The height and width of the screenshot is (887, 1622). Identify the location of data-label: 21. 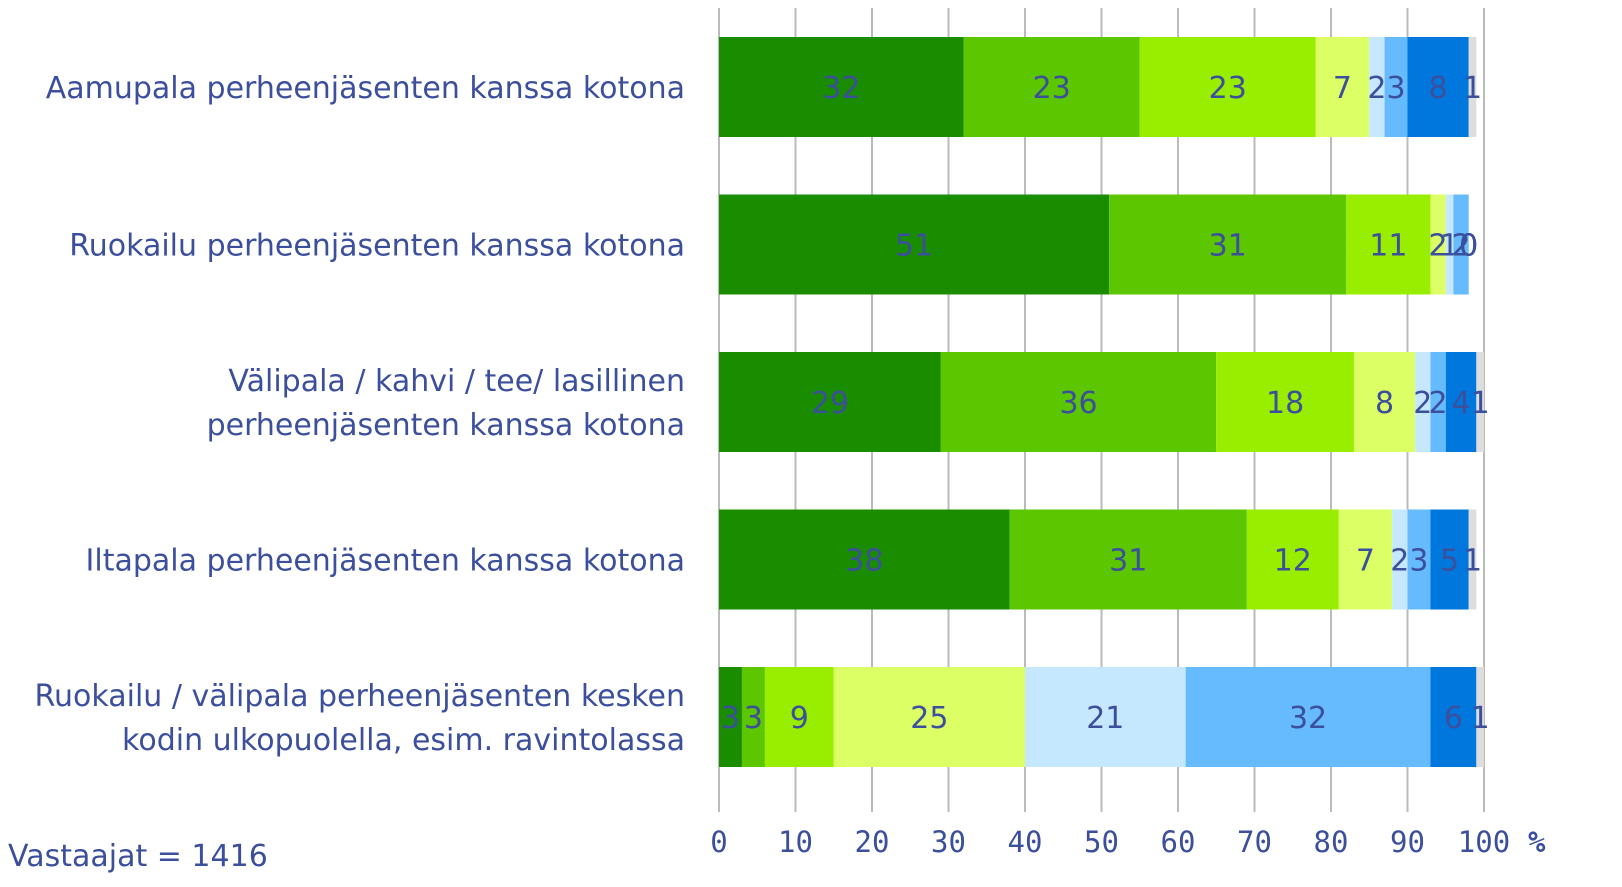
(1105, 718).